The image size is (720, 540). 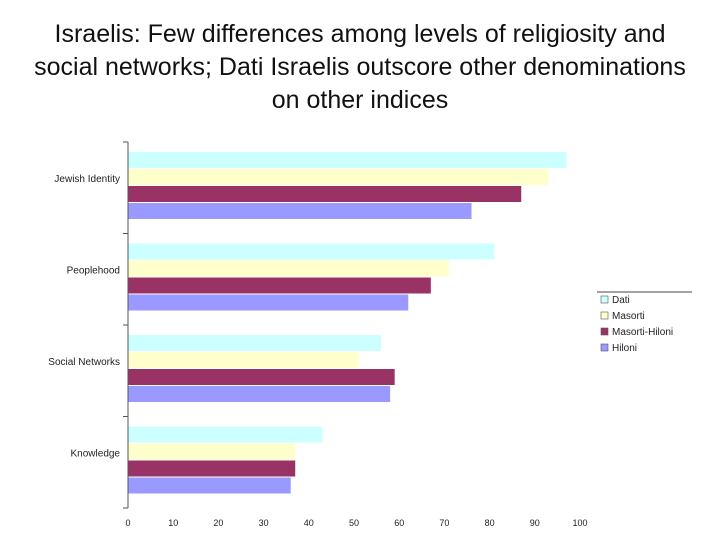 I want to click on x-tick-label: 100, so click(x=579, y=523).